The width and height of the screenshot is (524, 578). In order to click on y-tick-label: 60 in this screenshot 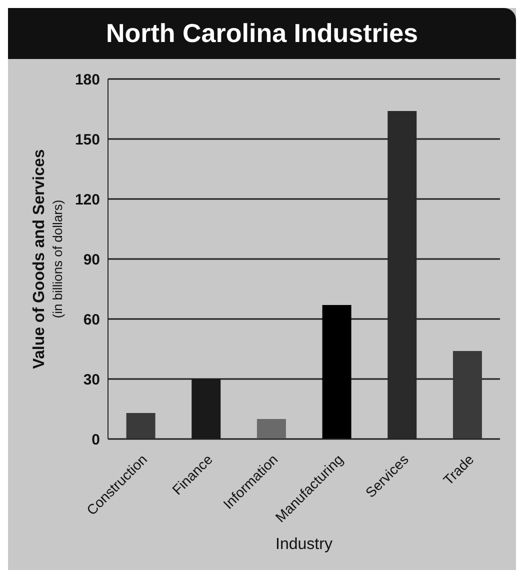, I will do `click(91, 319)`.